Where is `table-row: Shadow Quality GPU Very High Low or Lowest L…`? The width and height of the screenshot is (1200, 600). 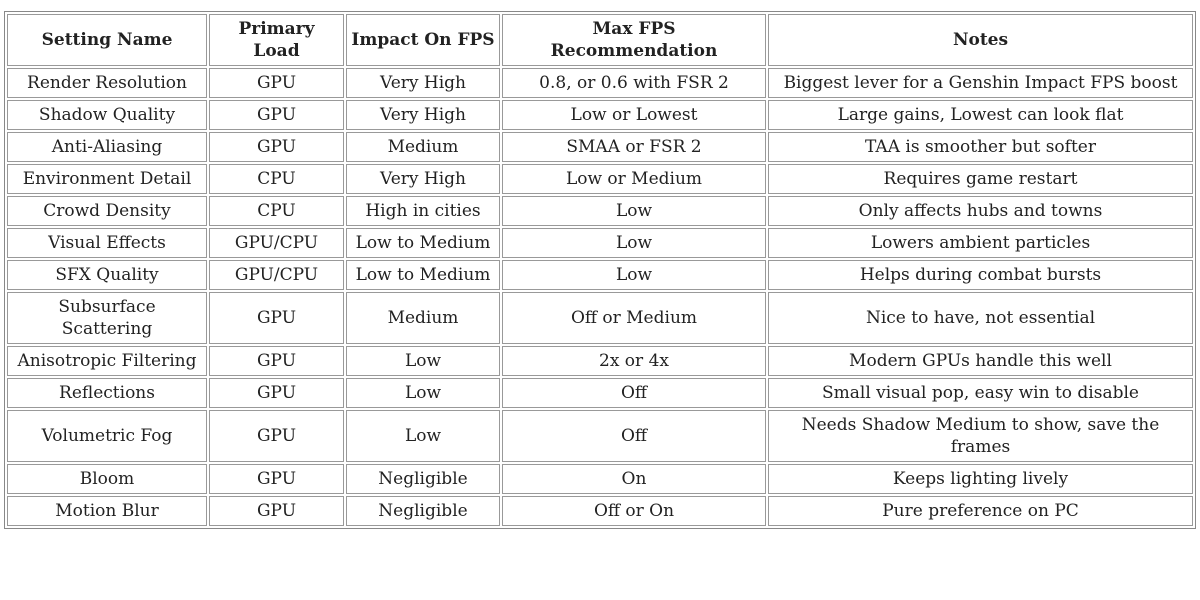
table-row: Shadow Quality GPU Very High Low or Lowest L… is located at coordinates (600, 115).